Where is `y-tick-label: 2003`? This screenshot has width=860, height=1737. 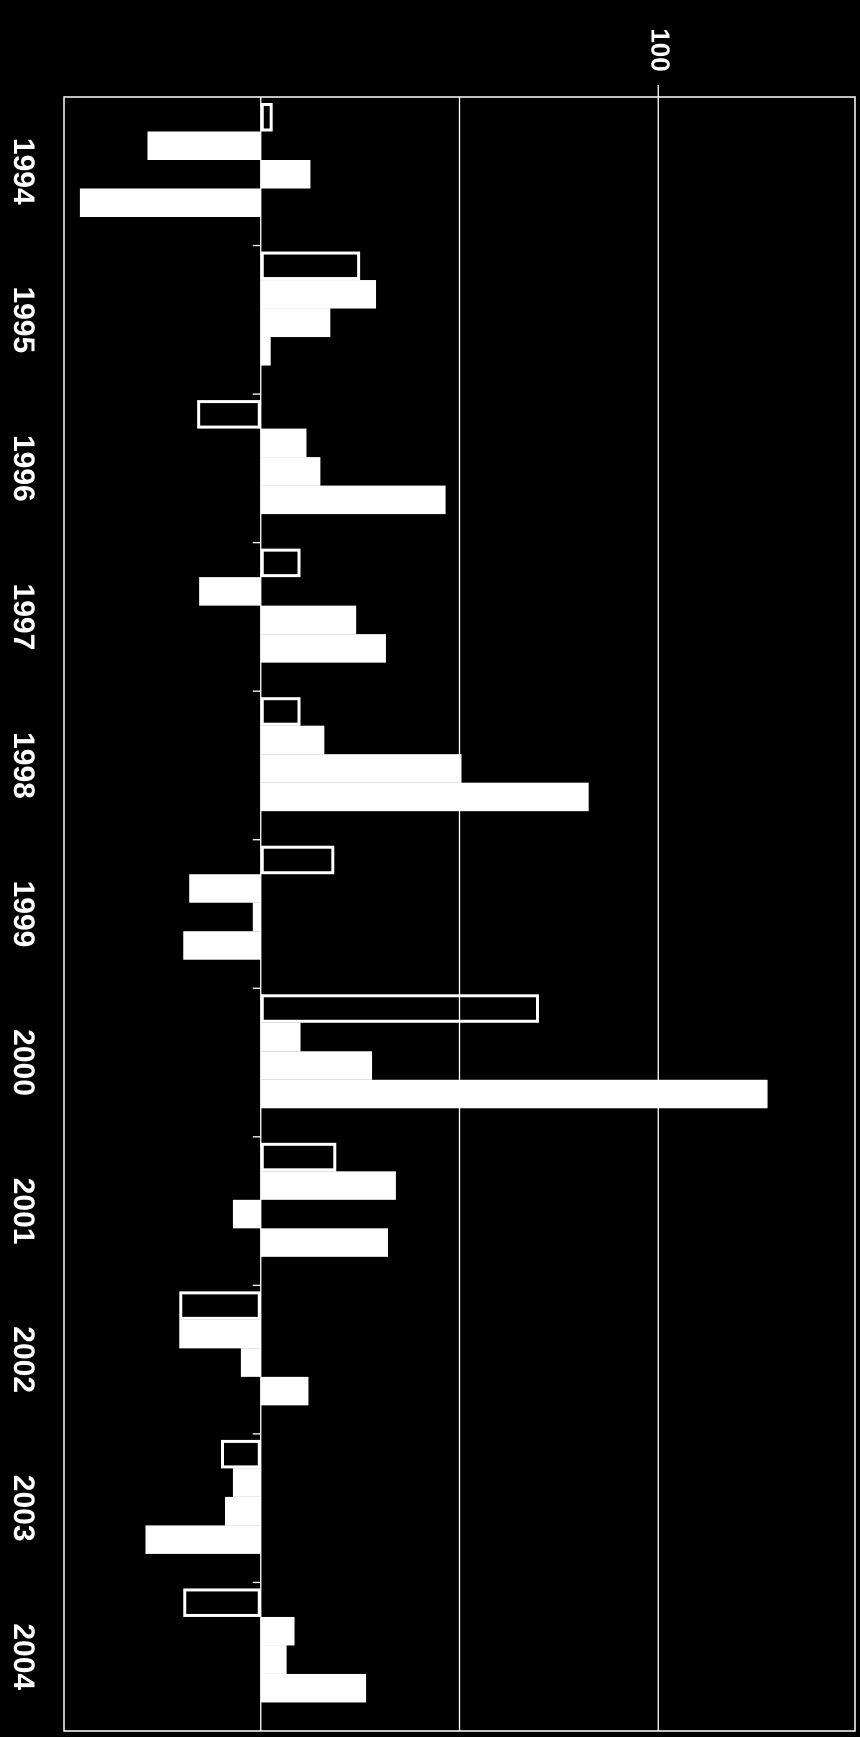 y-tick-label: 2003 is located at coordinates (23, 1508).